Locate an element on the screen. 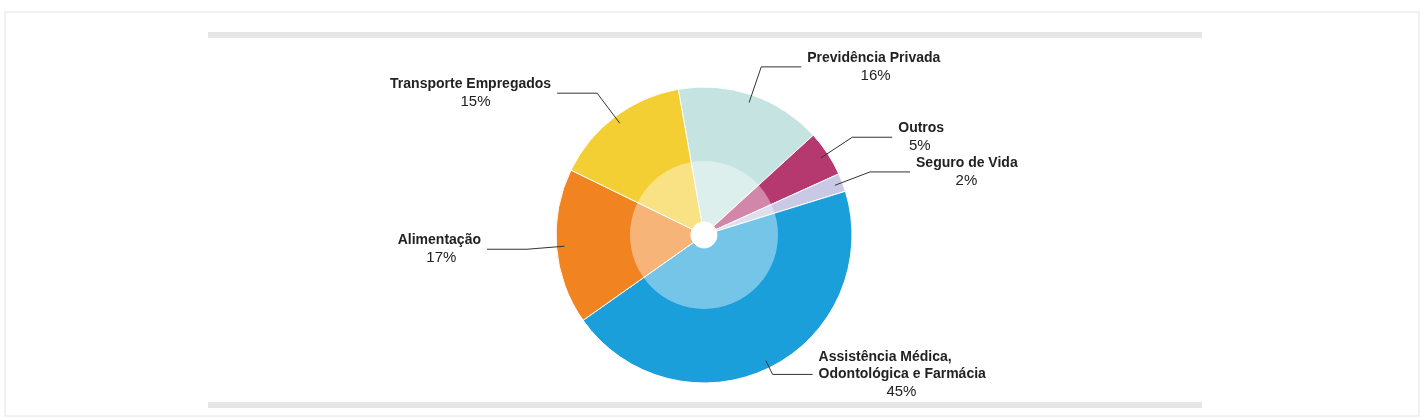  data-label: 15% is located at coordinates (475, 101).